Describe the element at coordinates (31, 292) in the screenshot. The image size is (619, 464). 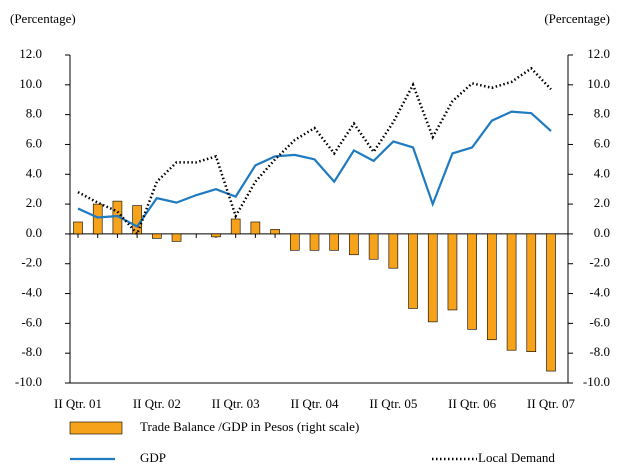
I see `y-tick-label: -4.0` at that location.